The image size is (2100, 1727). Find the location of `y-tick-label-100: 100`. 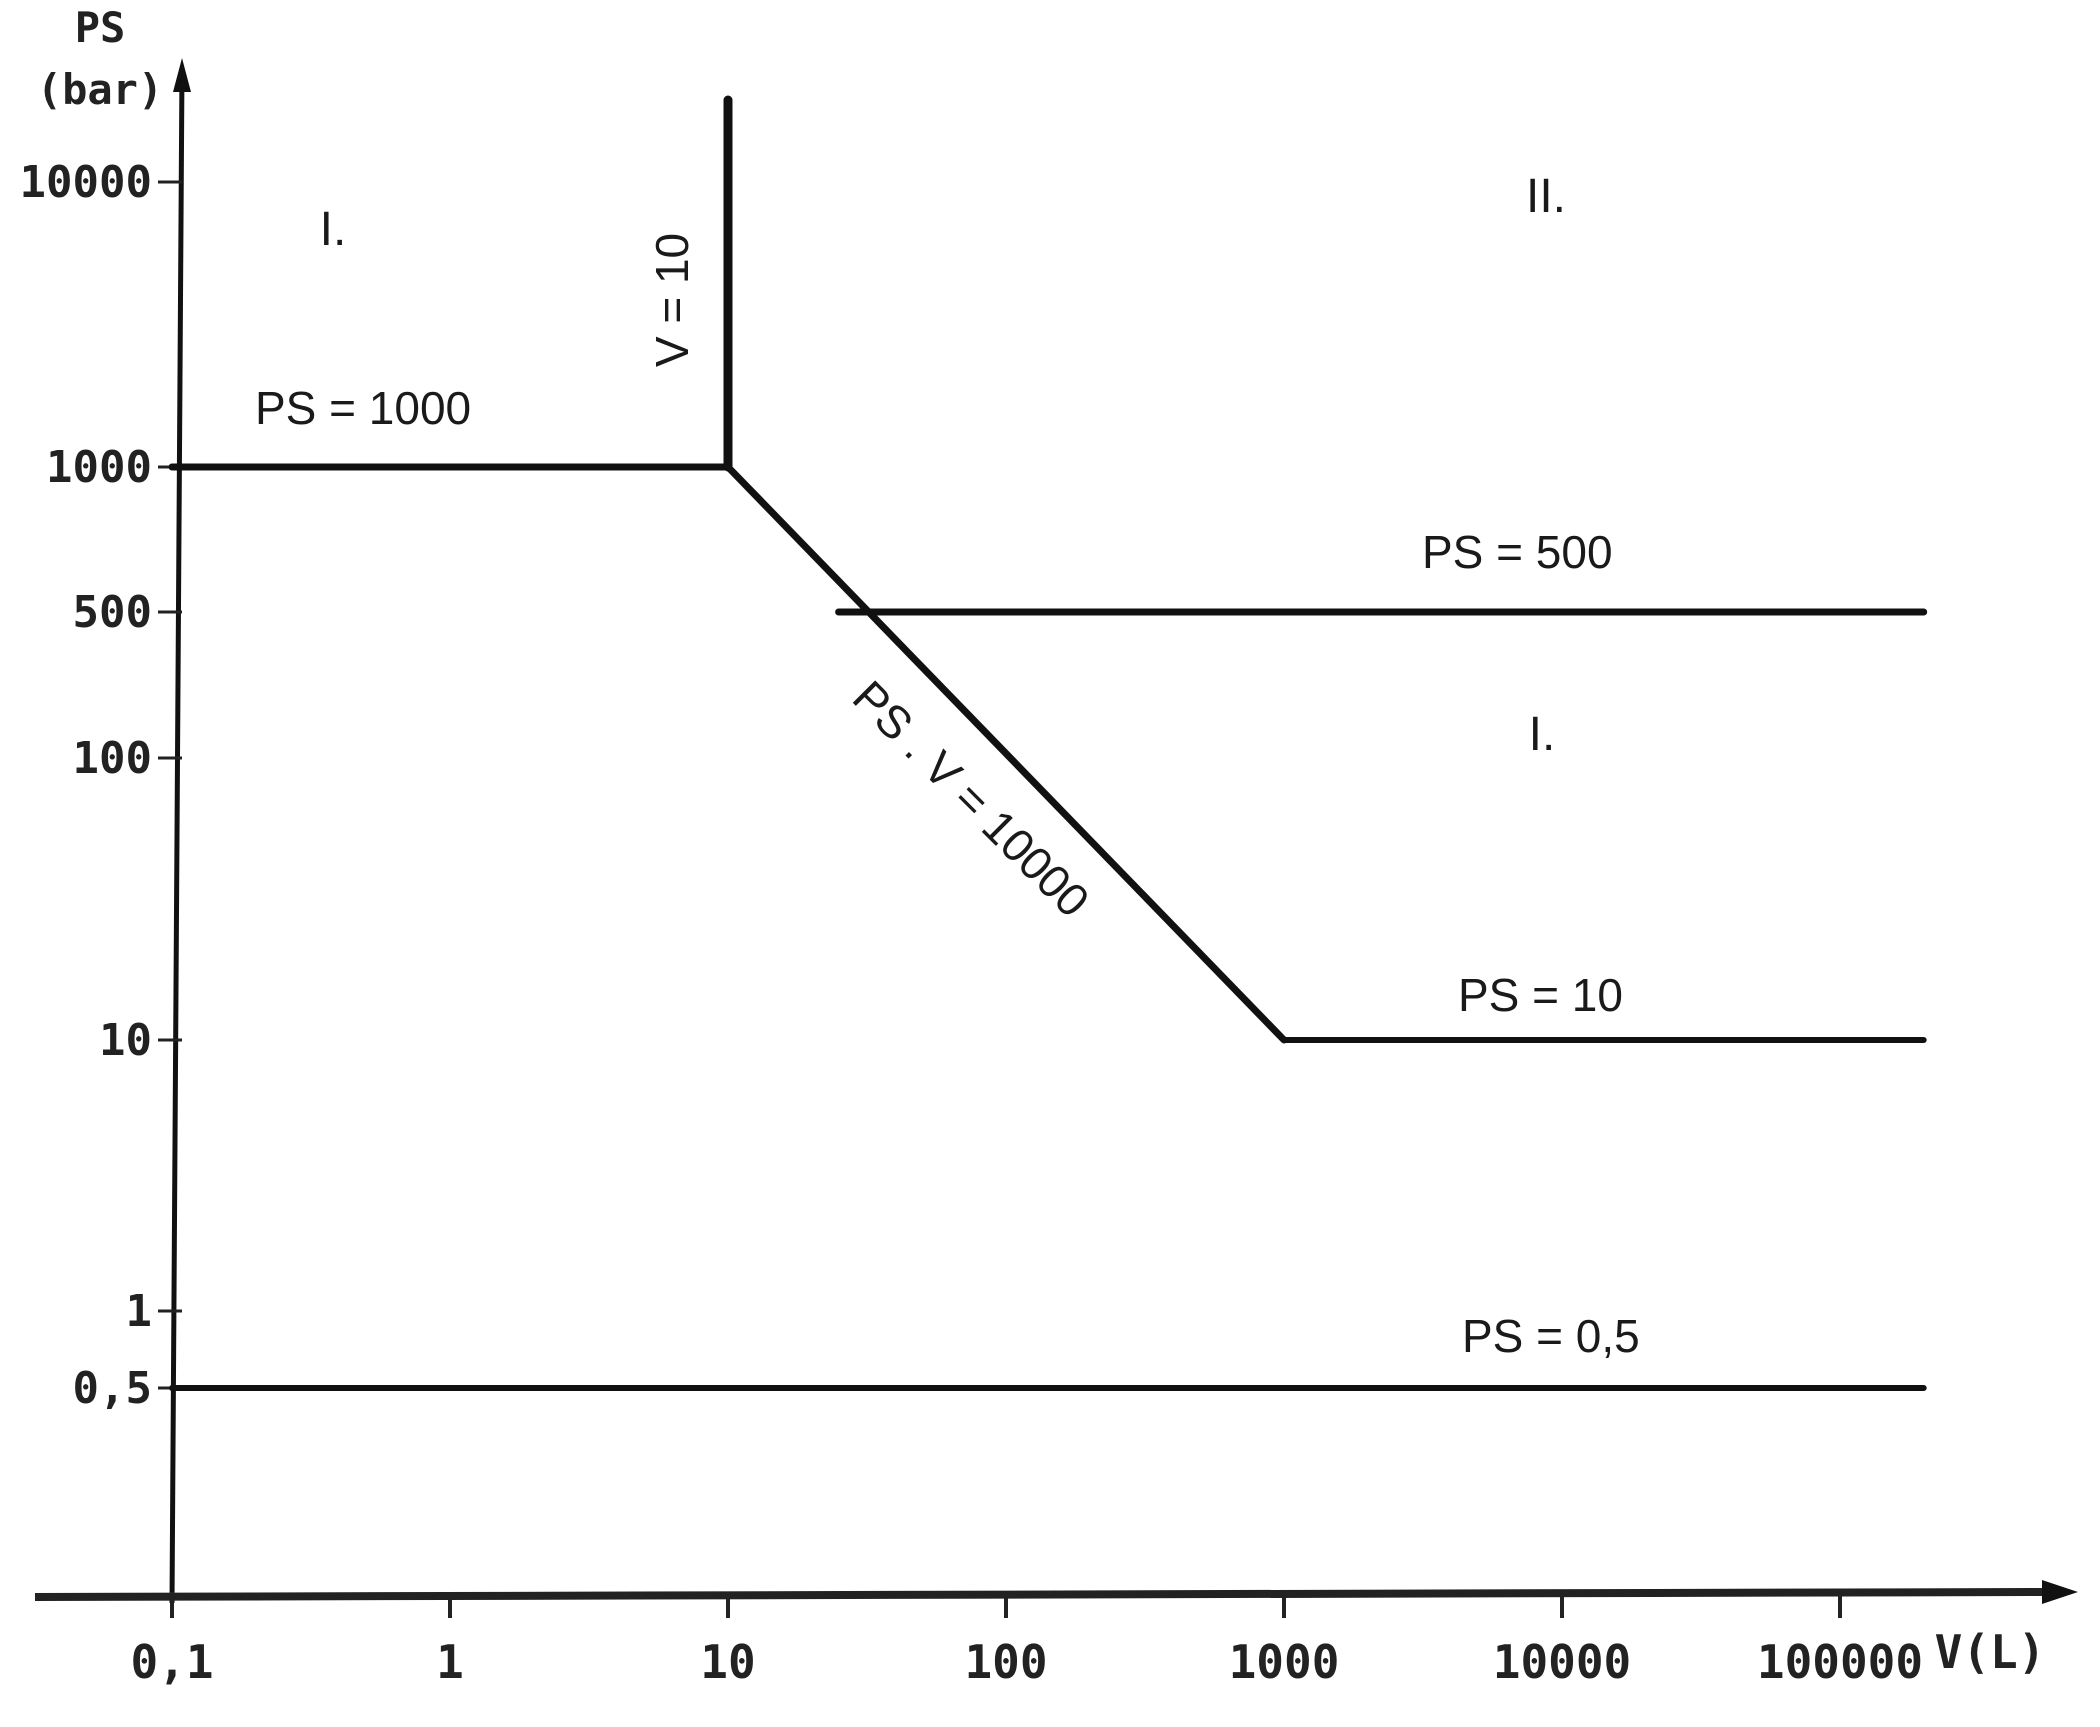

y-tick-label-100: 100 is located at coordinates (112, 758).